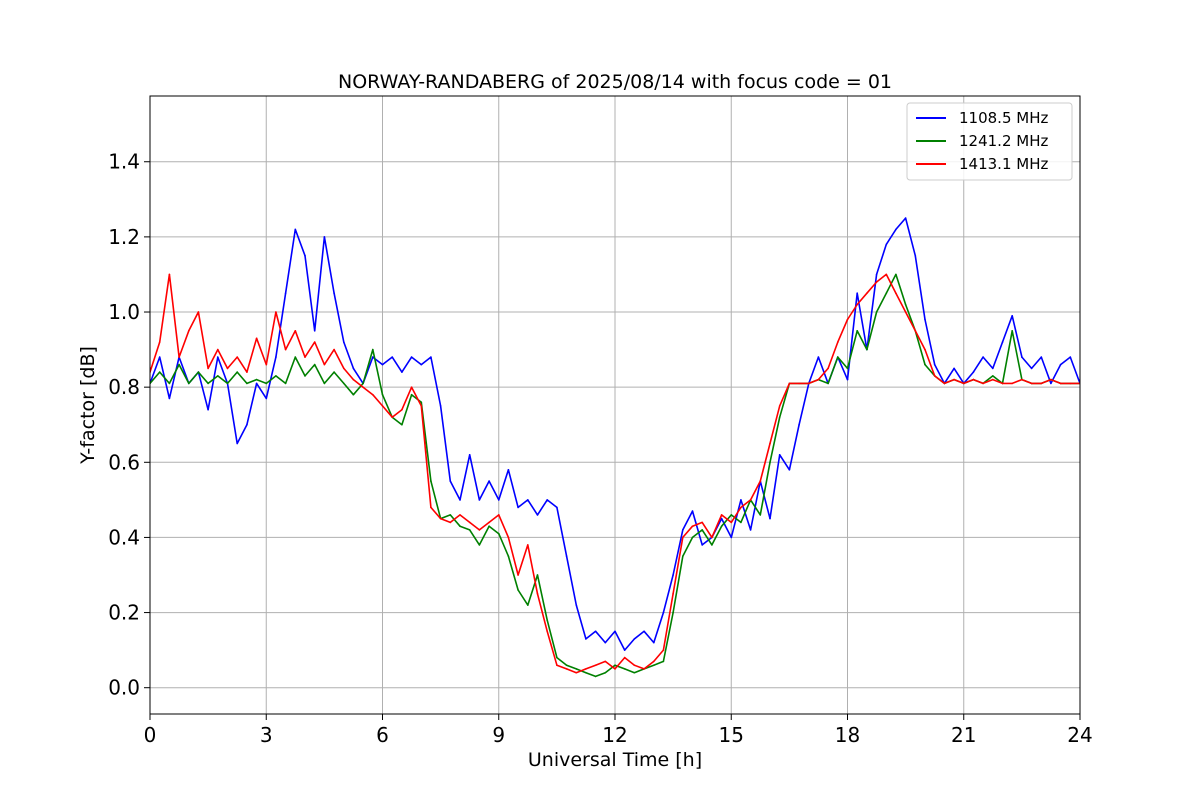 The image size is (1200, 800). What do you see at coordinates (989, 141) in the screenshot?
I see `legend-box` at bounding box center [989, 141].